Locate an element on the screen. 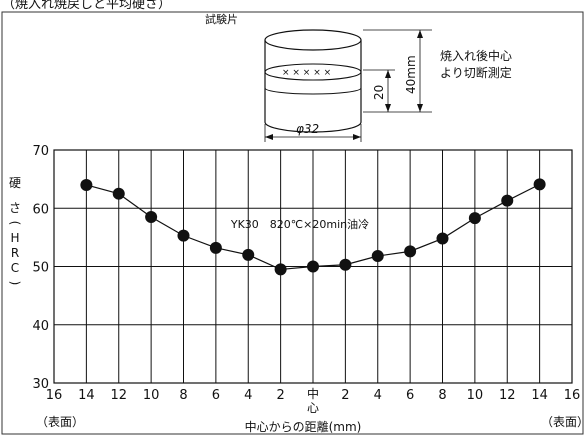 The width and height of the screenshot is (585, 436). cylinder-band-top is located at coordinates (313, 76).